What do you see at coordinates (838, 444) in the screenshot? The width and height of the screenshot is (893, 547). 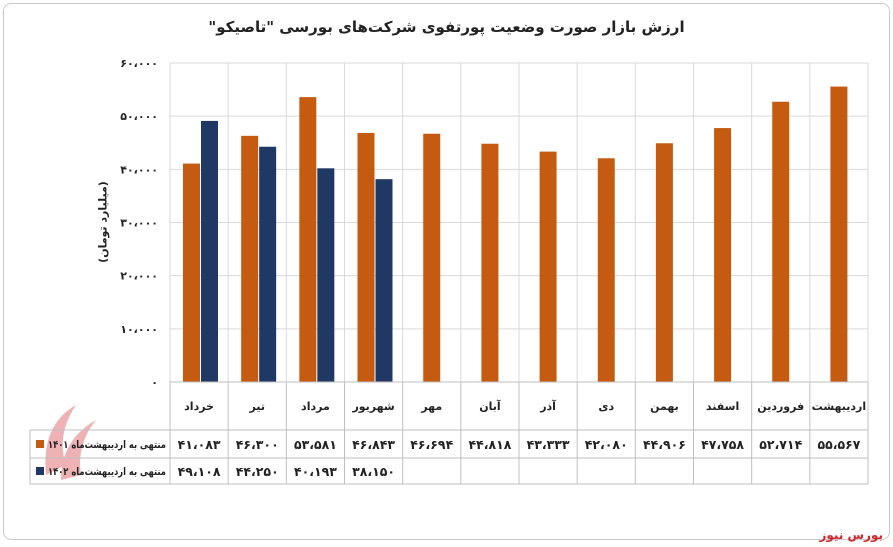 I see `data-value-label: ۵۵،۵۶۷` at bounding box center [838, 444].